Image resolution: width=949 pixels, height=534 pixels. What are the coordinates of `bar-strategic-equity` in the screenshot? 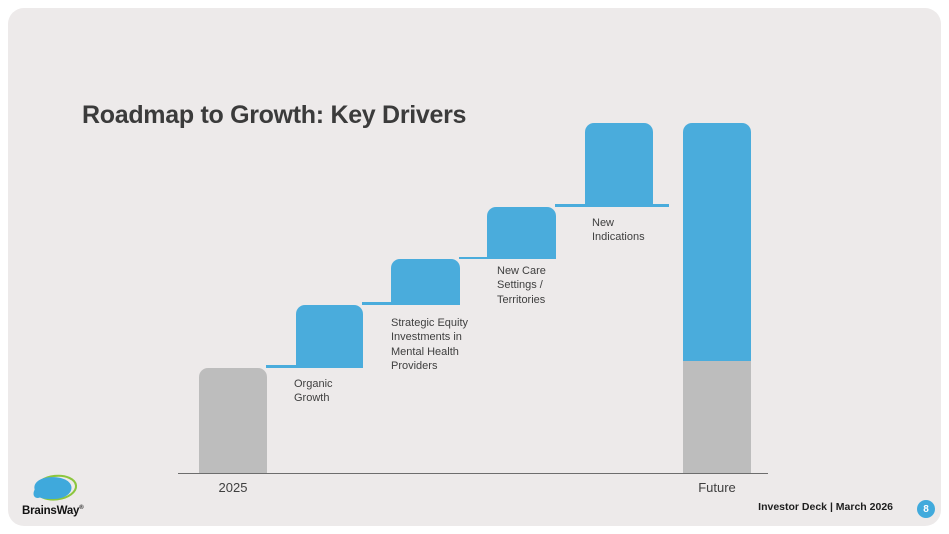 It's located at (425, 282).